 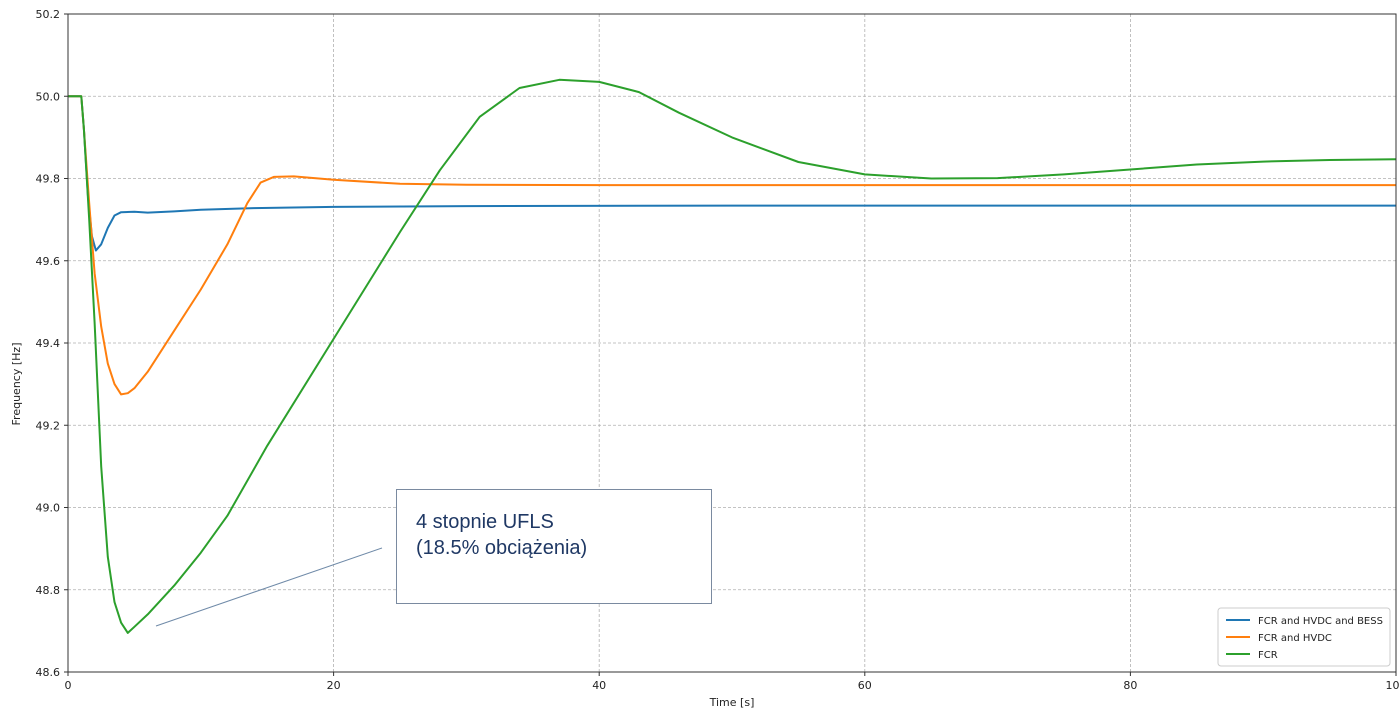 What do you see at coordinates (48, 425) in the screenshot?
I see `y-tick-label: 49.2` at bounding box center [48, 425].